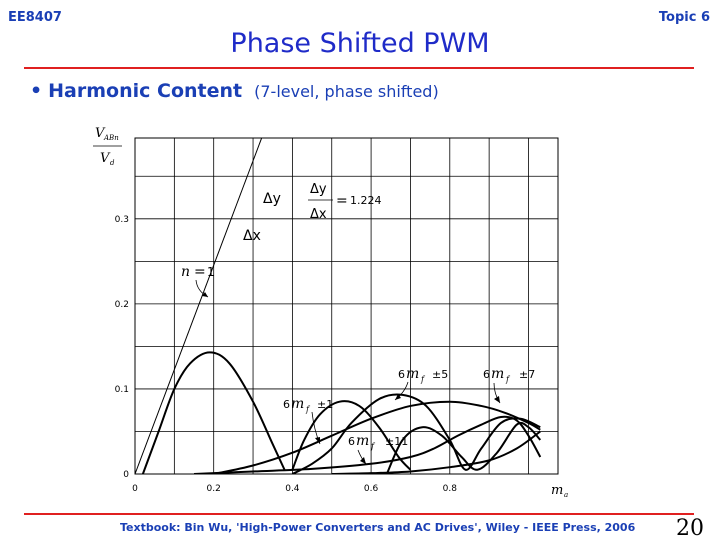  Describe the element at coordinates (396, 441) in the screenshot. I see `h11-pm: ±11` at that location.